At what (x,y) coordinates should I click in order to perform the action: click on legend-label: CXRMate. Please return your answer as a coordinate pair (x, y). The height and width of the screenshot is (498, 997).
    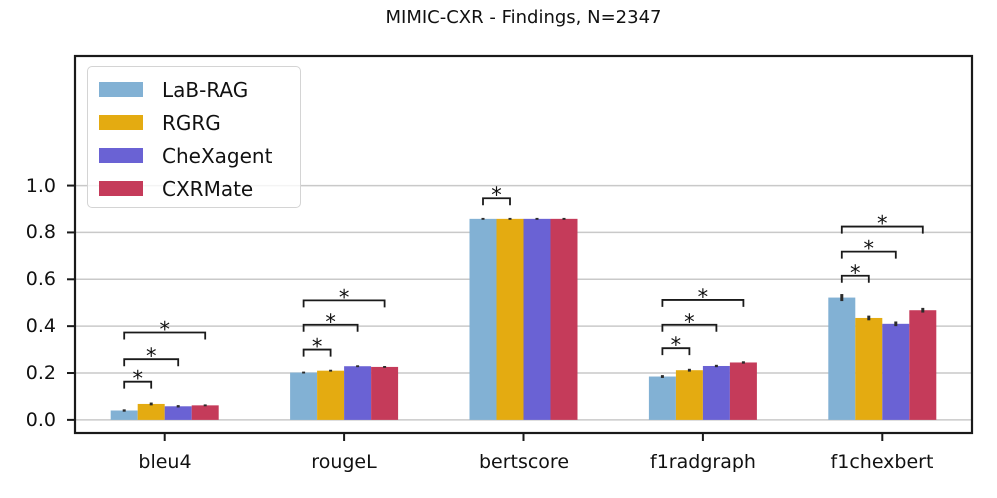
    Looking at the image, I should click on (208, 188).